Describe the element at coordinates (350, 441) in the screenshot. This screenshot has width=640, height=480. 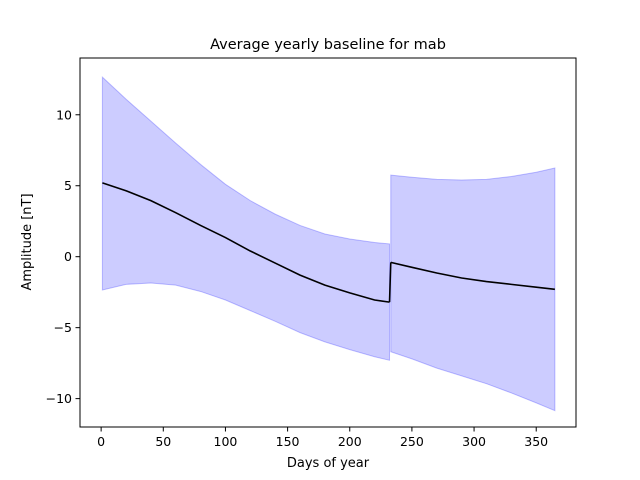
I see `x-tick-label: 200` at that location.